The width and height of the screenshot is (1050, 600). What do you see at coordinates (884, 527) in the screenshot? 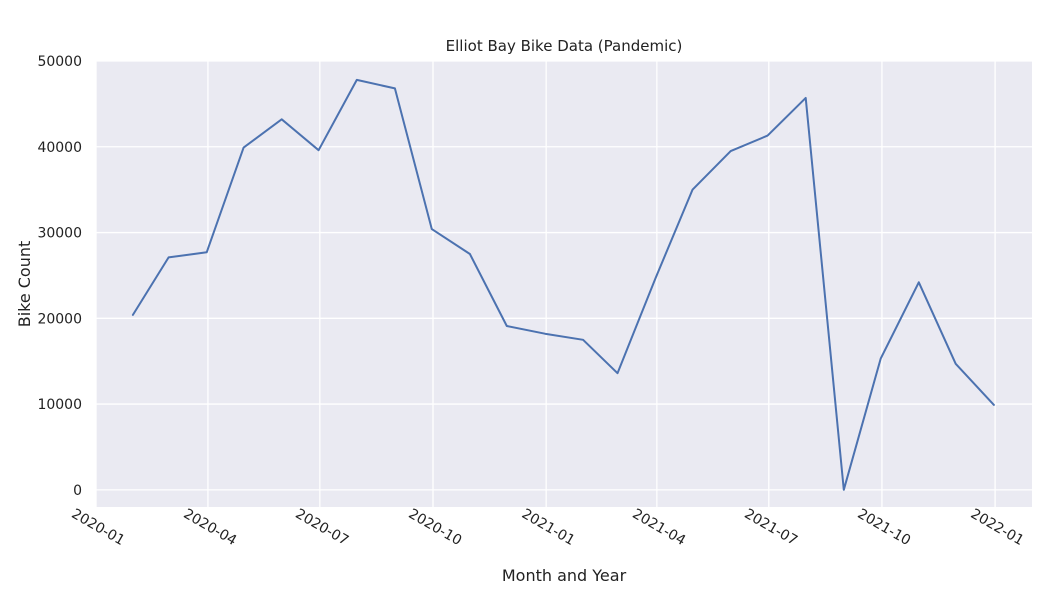
I see `x-tick-label: 2021-10` at bounding box center [884, 527].